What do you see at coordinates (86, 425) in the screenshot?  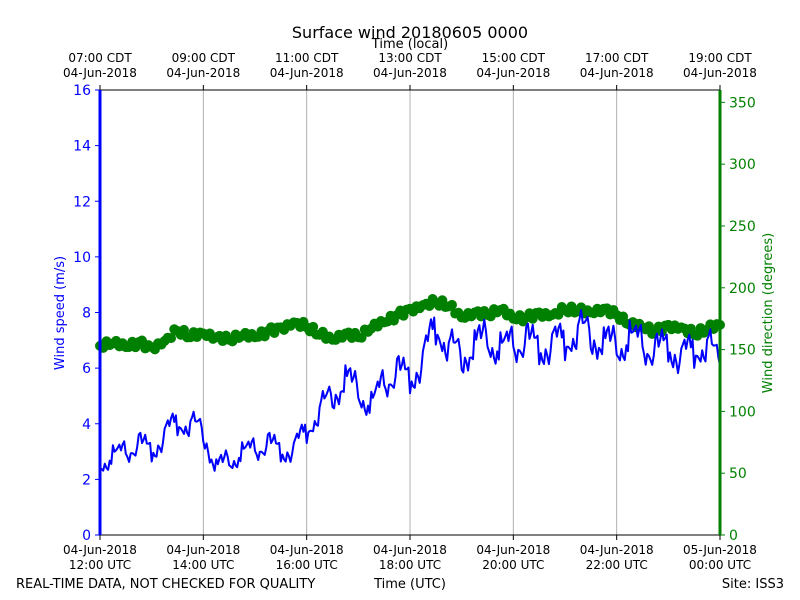 I see `left-tick-label: 4` at bounding box center [86, 425].